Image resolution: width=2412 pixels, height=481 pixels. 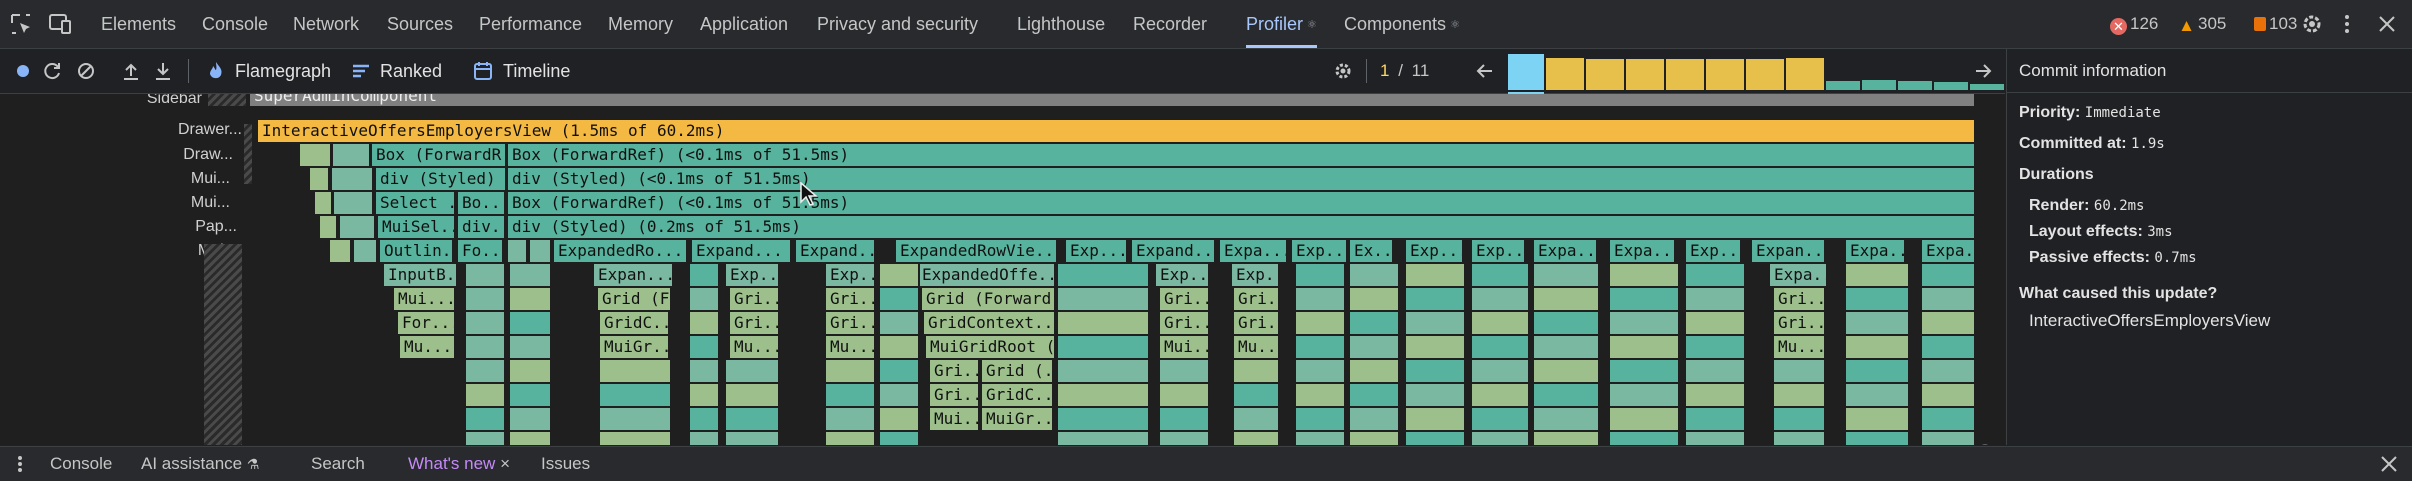 What do you see at coordinates (2134, 24) in the screenshot?
I see `error-count: ✕ 126` at bounding box center [2134, 24].